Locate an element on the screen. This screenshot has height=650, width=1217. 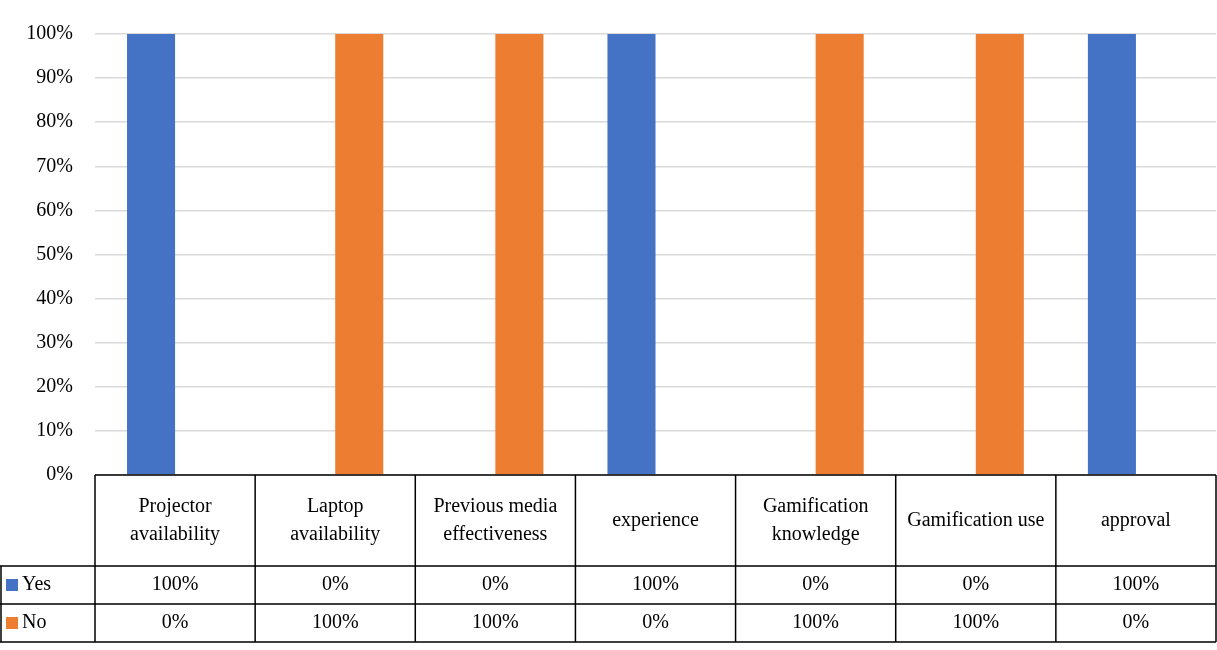
y-tick-label: 90% is located at coordinates (54, 76).